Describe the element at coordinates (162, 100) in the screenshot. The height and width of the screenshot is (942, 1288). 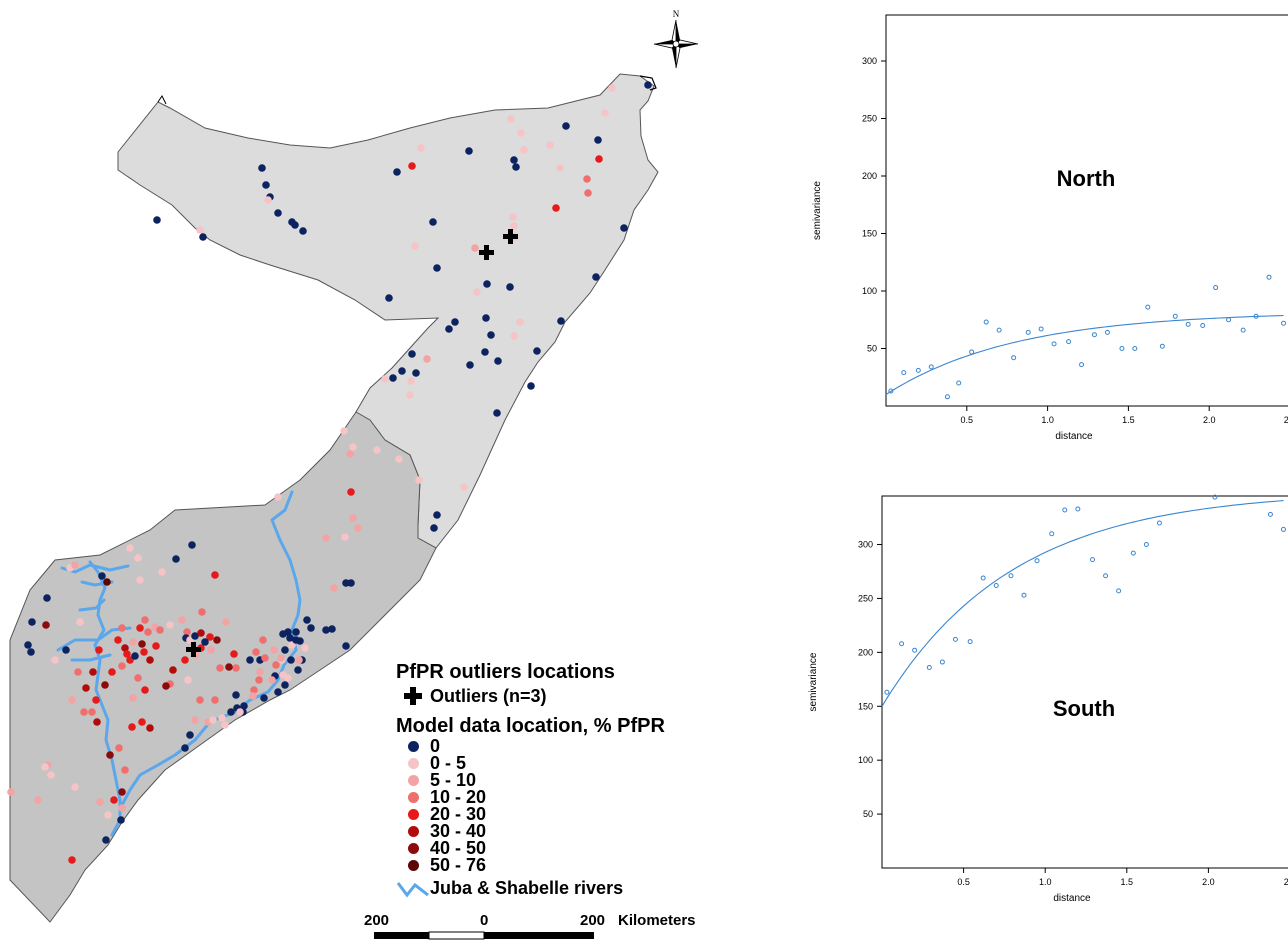
I see `coast-detail` at that location.